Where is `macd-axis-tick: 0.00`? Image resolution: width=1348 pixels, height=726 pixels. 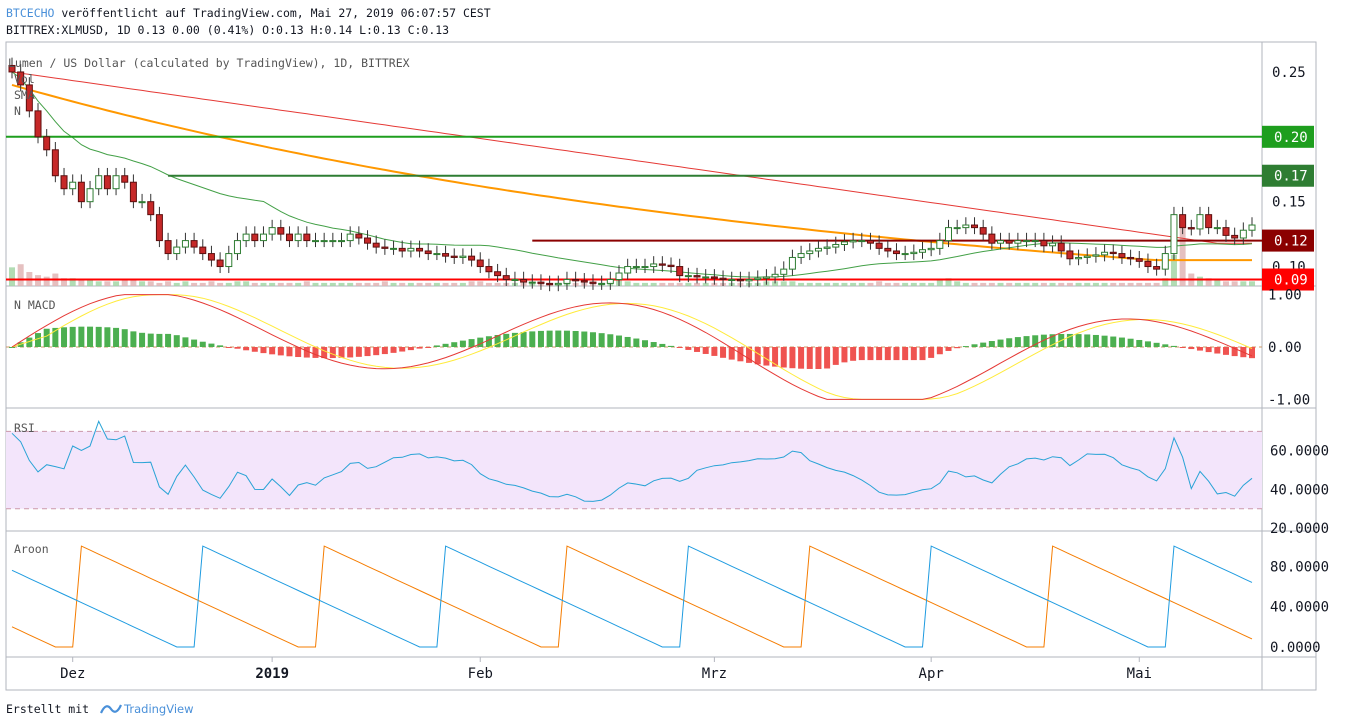
macd-axis-tick: 0.00 is located at coordinates (1285, 348).